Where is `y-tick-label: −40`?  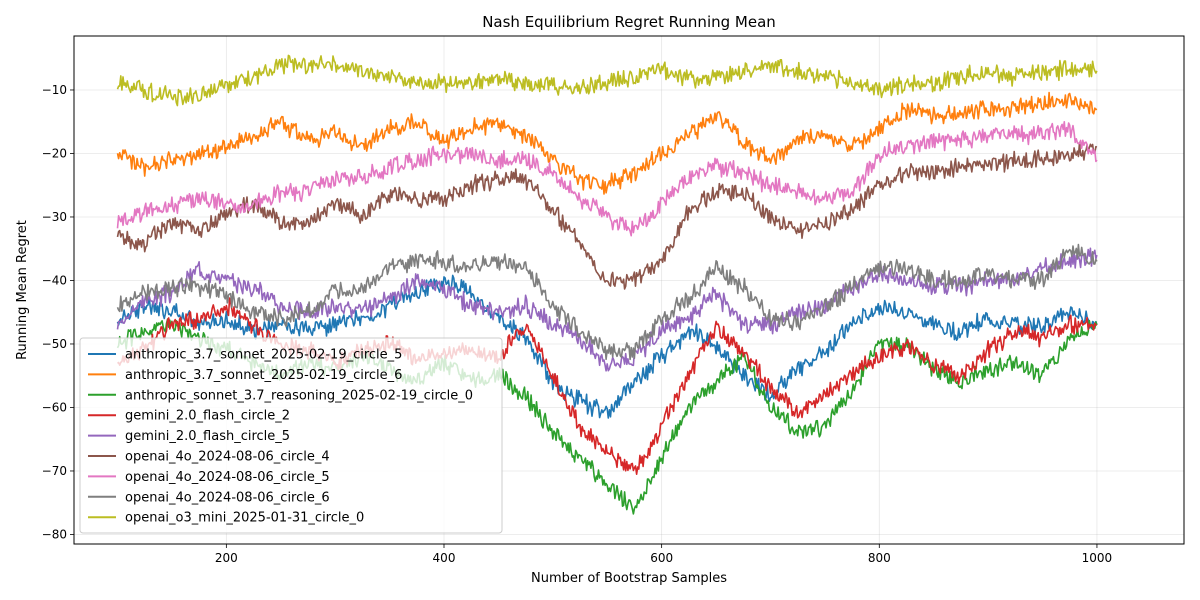 y-tick-label: −40 is located at coordinates (54, 280).